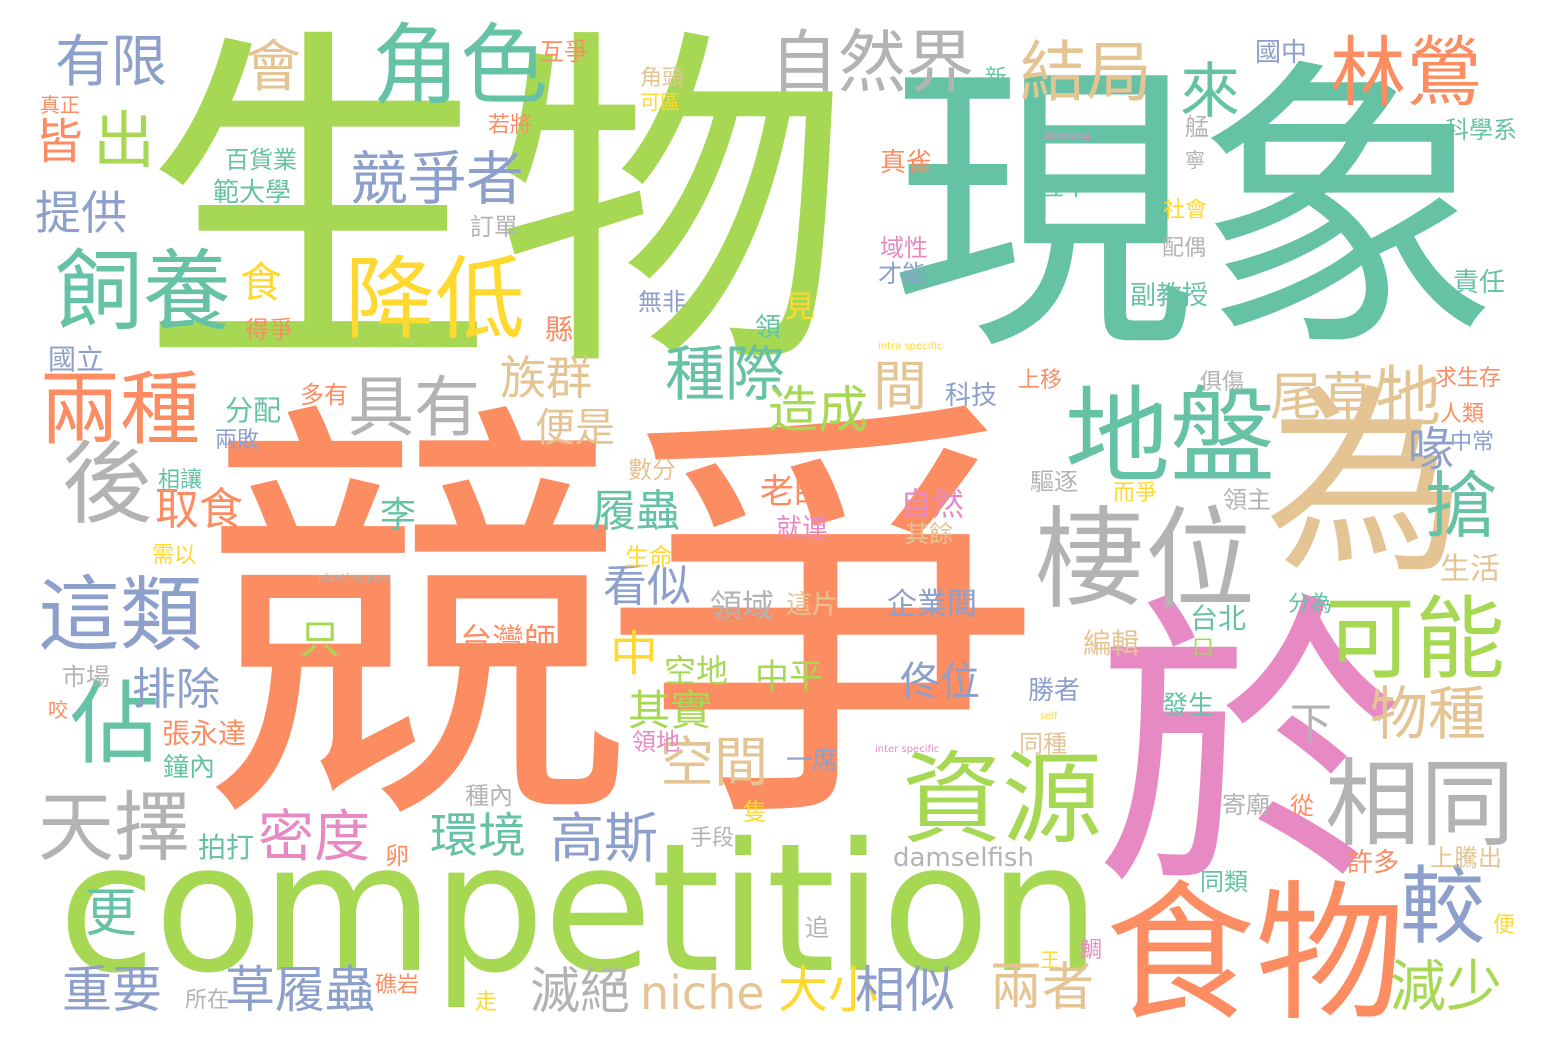 This screenshot has height=1052, width=1548. Describe the element at coordinates (460, 65) in the screenshot. I see `word-juese: 角色` at that location.